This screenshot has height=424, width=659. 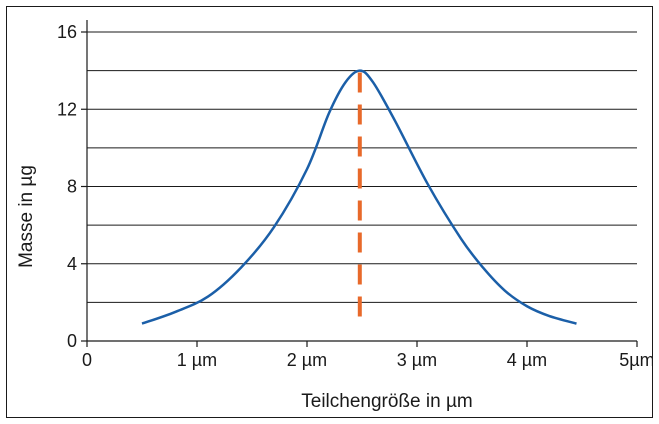 I want to click on y-tick-label: 16, so click(x=67, y=32).